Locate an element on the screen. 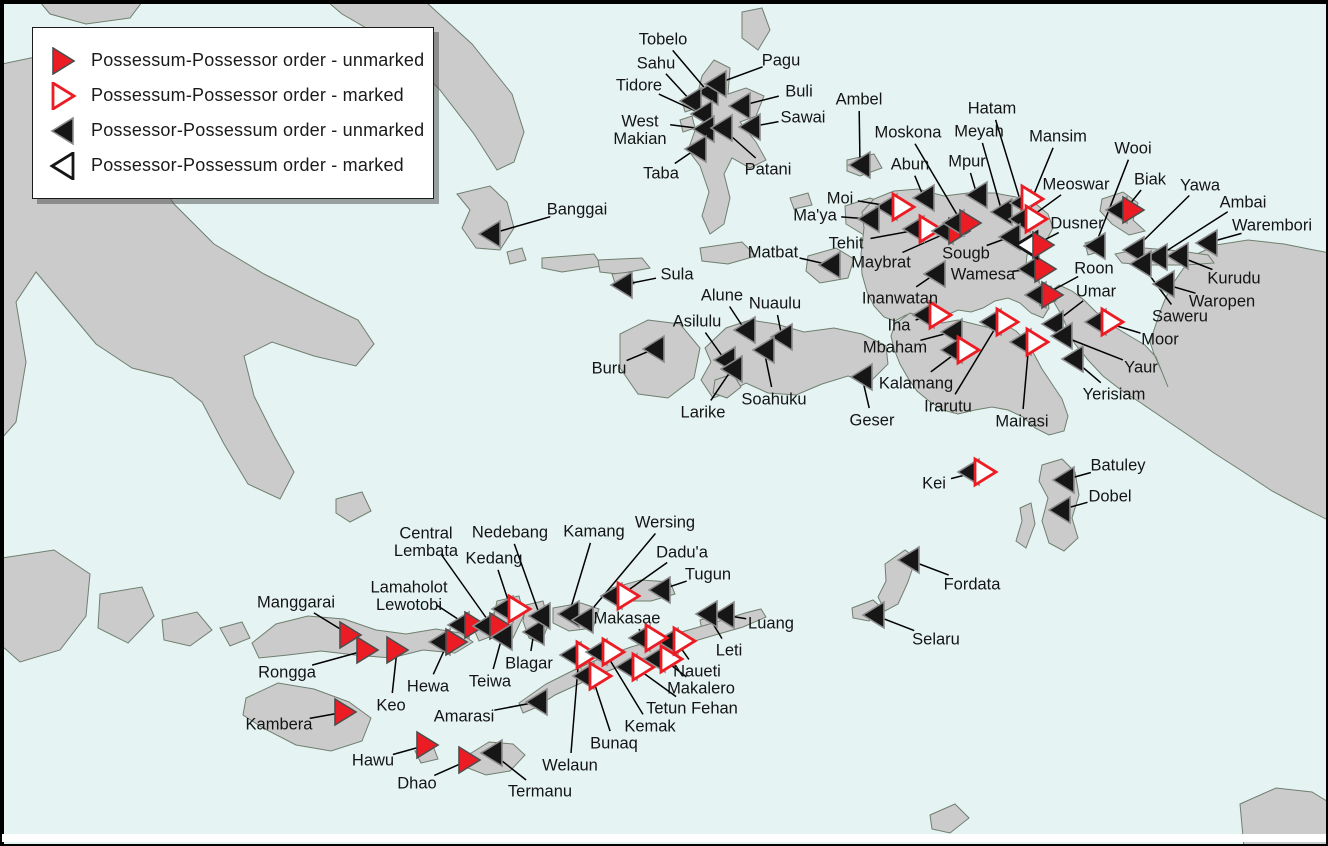 The image size is (1328, 846). language-label: Tetun Fehan is located at coordinates (692, 709).